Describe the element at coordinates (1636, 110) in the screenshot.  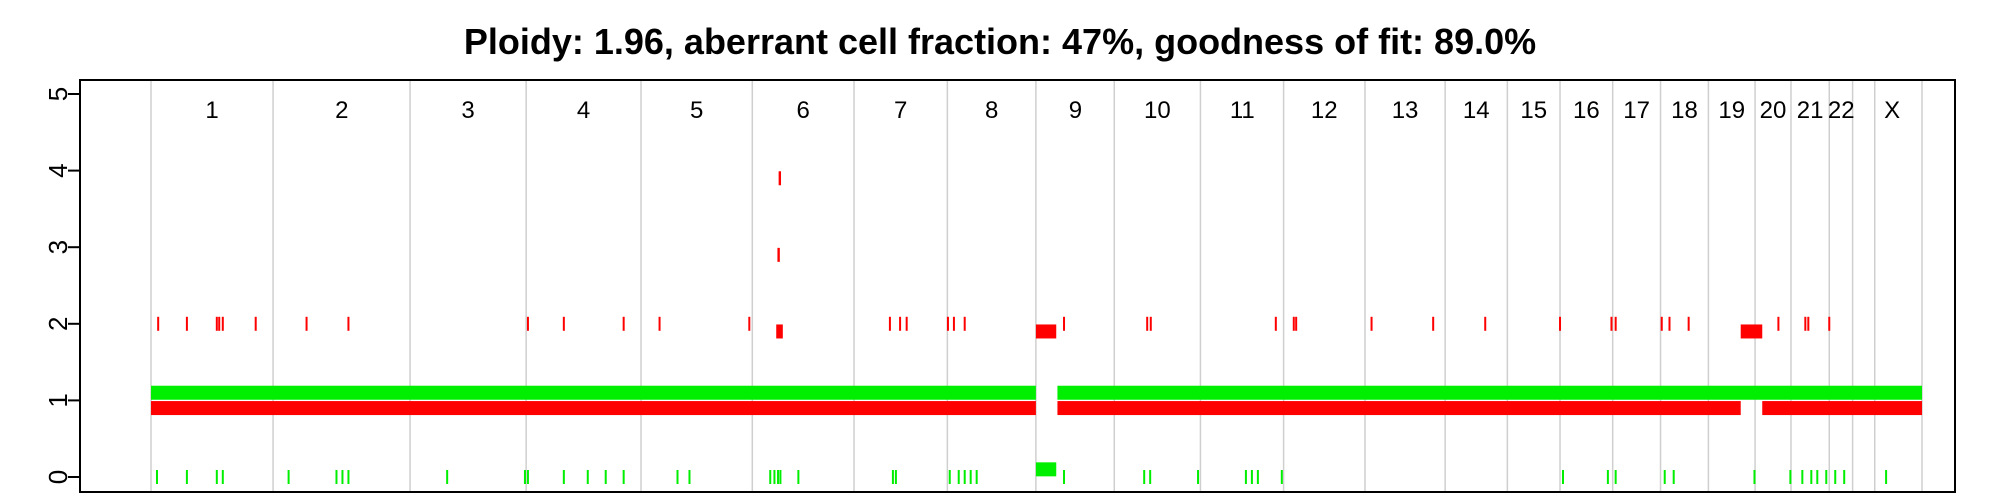
I see `chromosome-label: 17` at that location.